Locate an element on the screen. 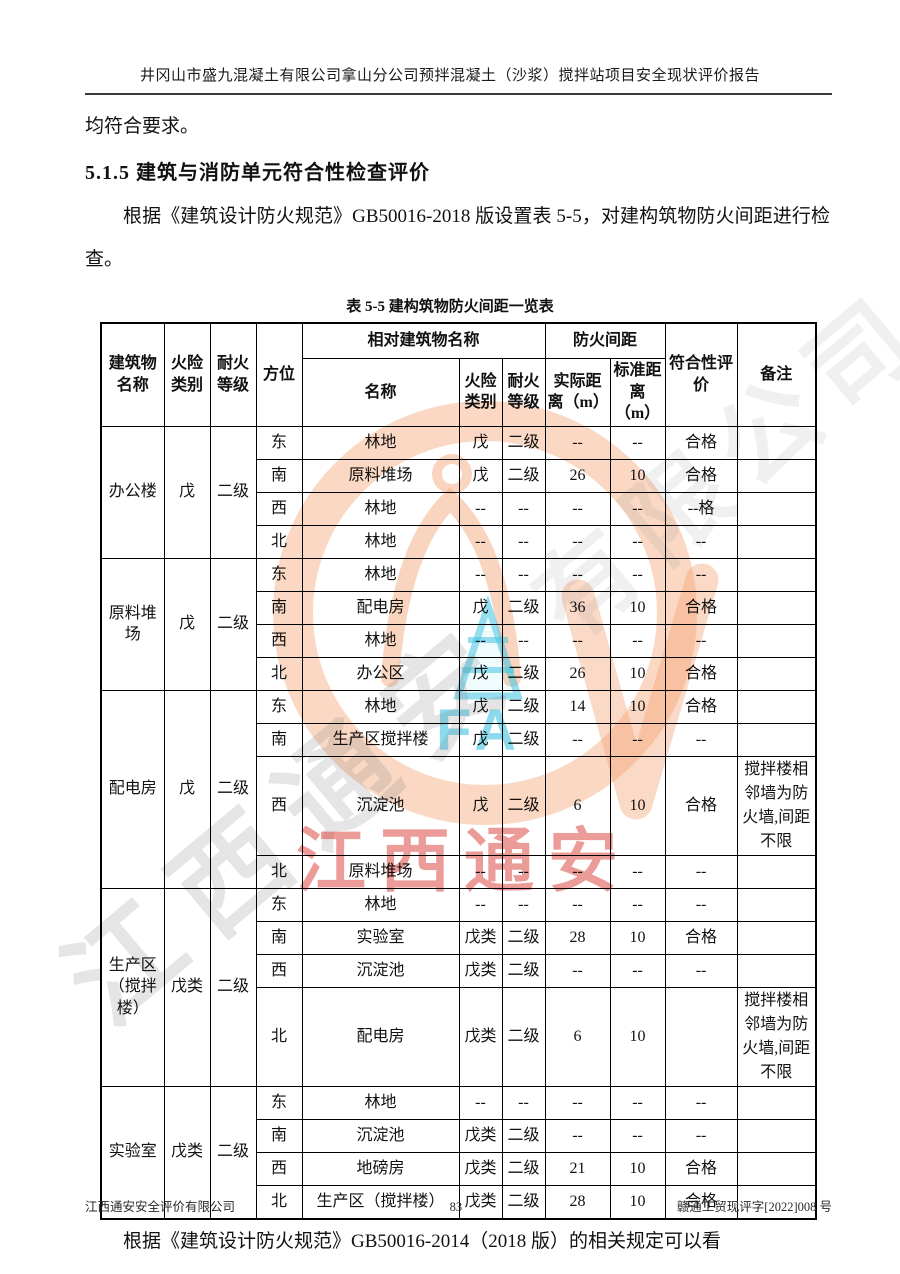 The height and width of the screenshot is (1274, 900). table-caption: 表 5-5 建构筑物防火间距一览表 is located at coordinates (450, 307).